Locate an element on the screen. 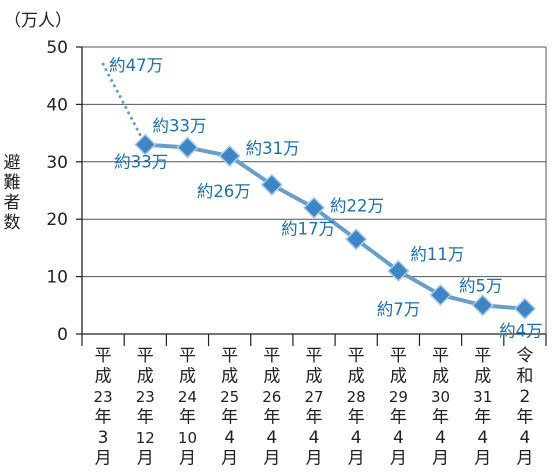 Image resolution: width=555 pixels, height=472 pixels. x-tick-label: 令和 2 年 4 月 is located at coordinates (524, 407).